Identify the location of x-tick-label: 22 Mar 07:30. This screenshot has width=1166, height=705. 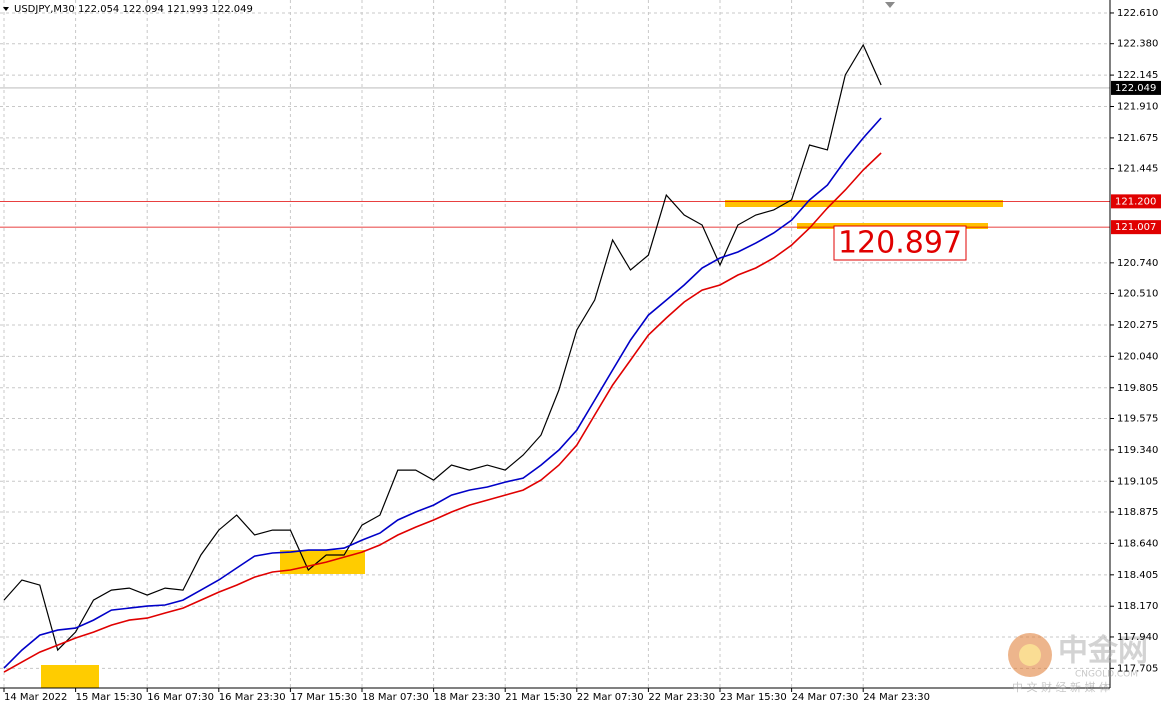
(610, 697).